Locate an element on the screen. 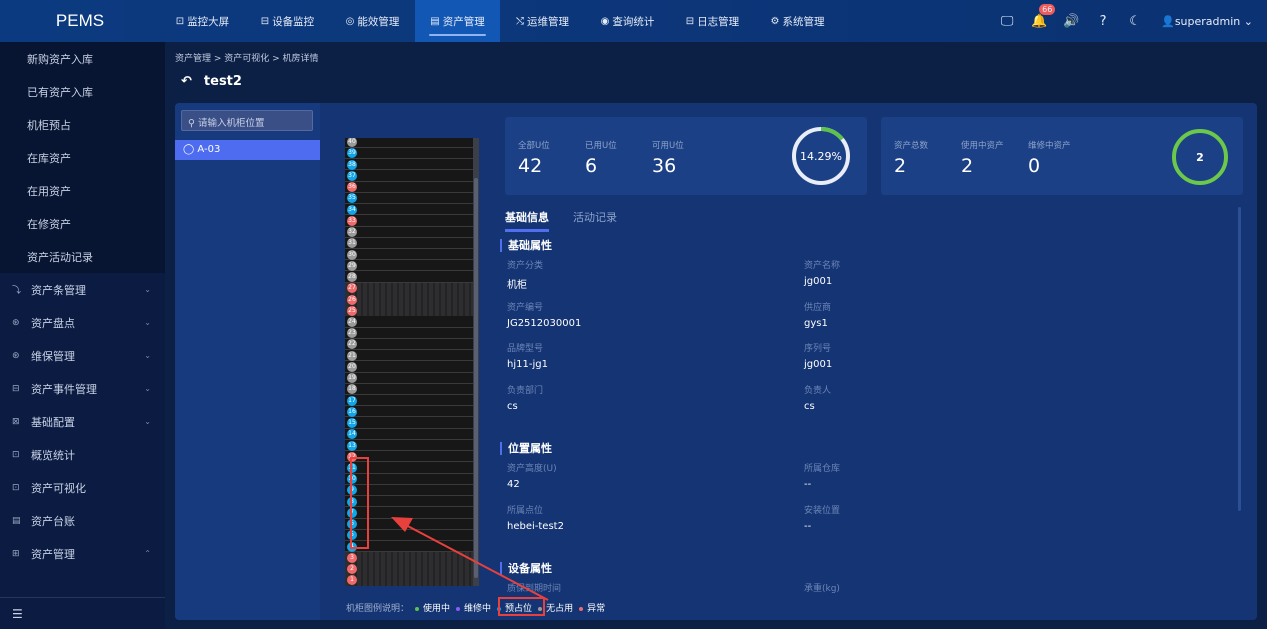  sidebar-icon: ▤ is located at coordinates (16, 520).